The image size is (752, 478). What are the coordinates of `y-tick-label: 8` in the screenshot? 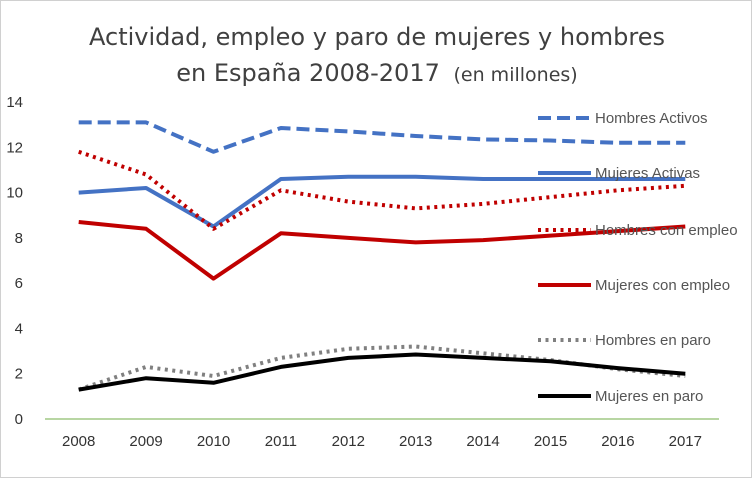 It's located at (19, 238).